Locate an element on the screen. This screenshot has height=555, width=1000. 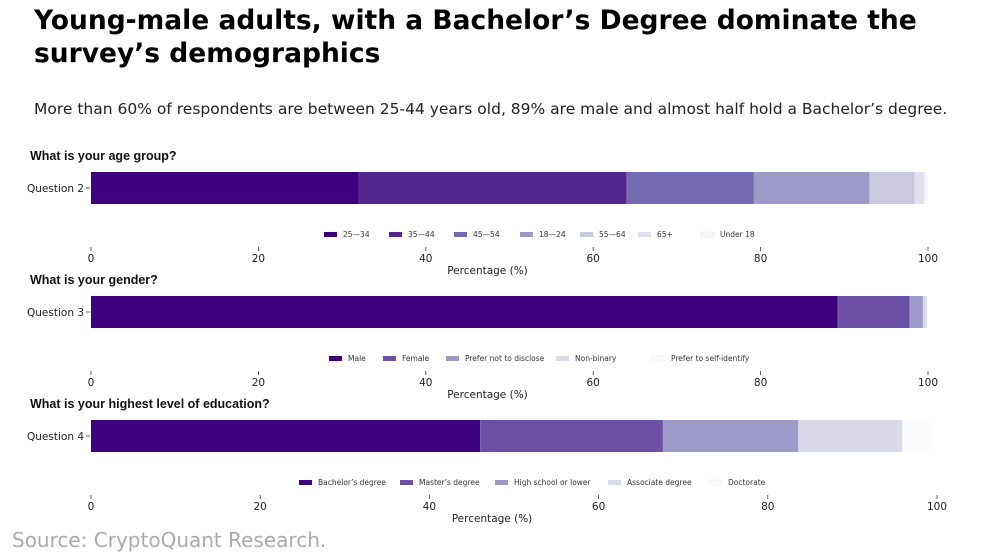
x-tick-label-2-4: 60 is located at coordinates (593, 383).